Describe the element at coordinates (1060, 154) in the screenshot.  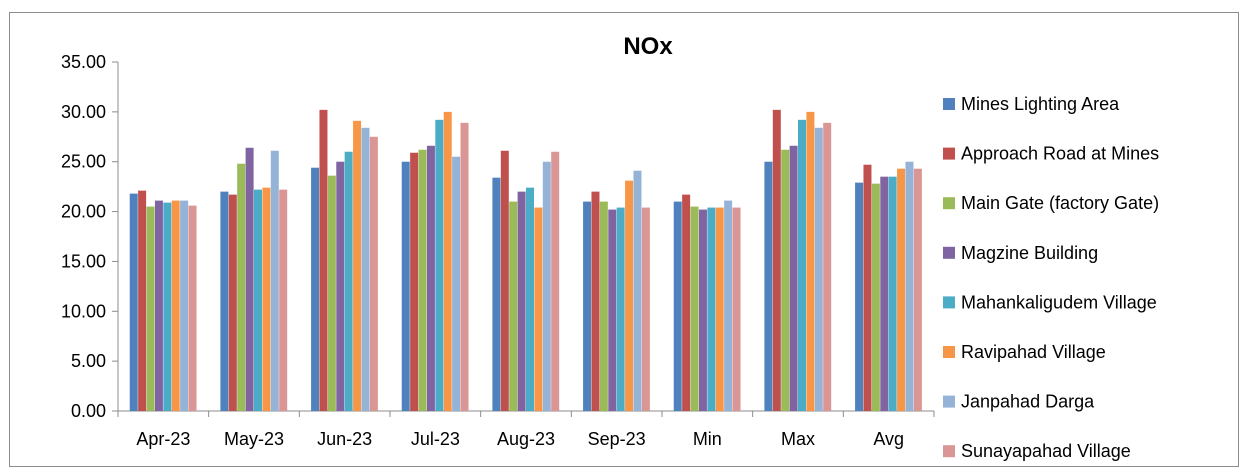
I see `legend-label: Approach Road at Mines` at that location.